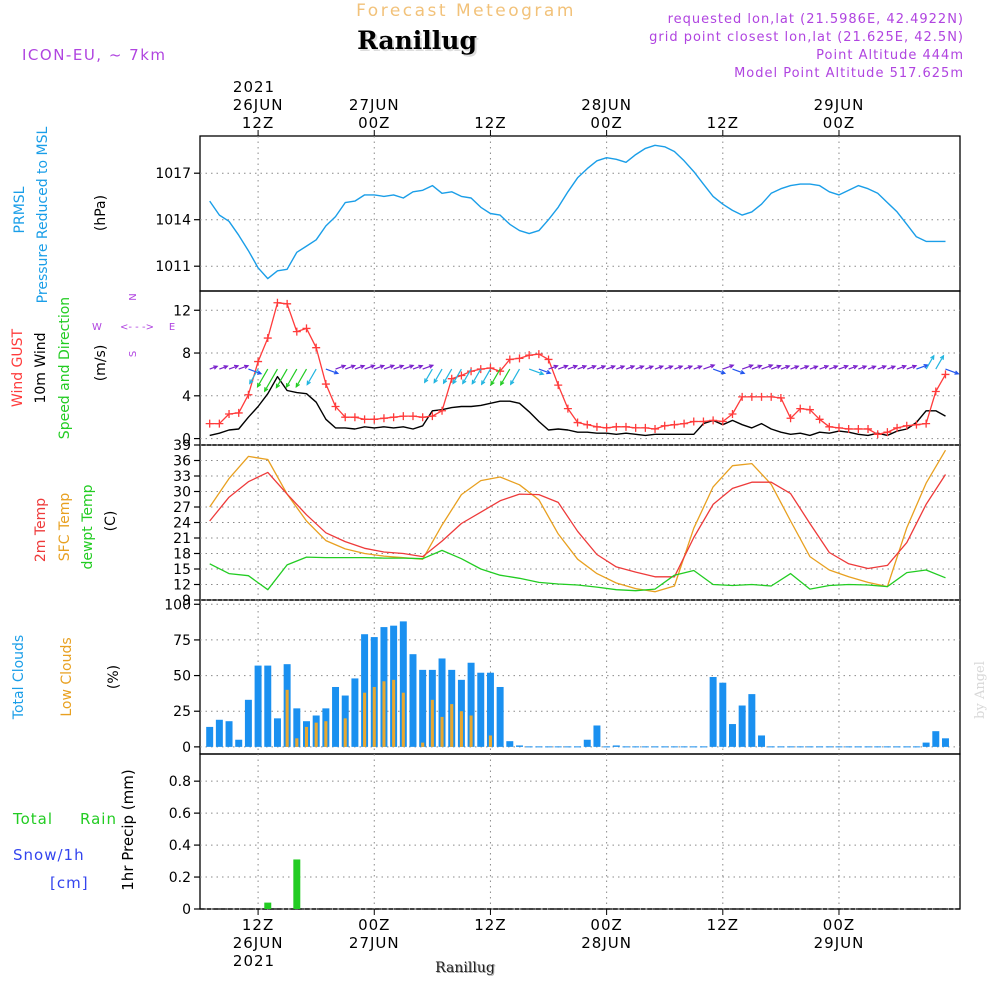 This screenshot has width=1000, height=1000. I want to click on y-tick-label: 0.6, so click(180, 814).